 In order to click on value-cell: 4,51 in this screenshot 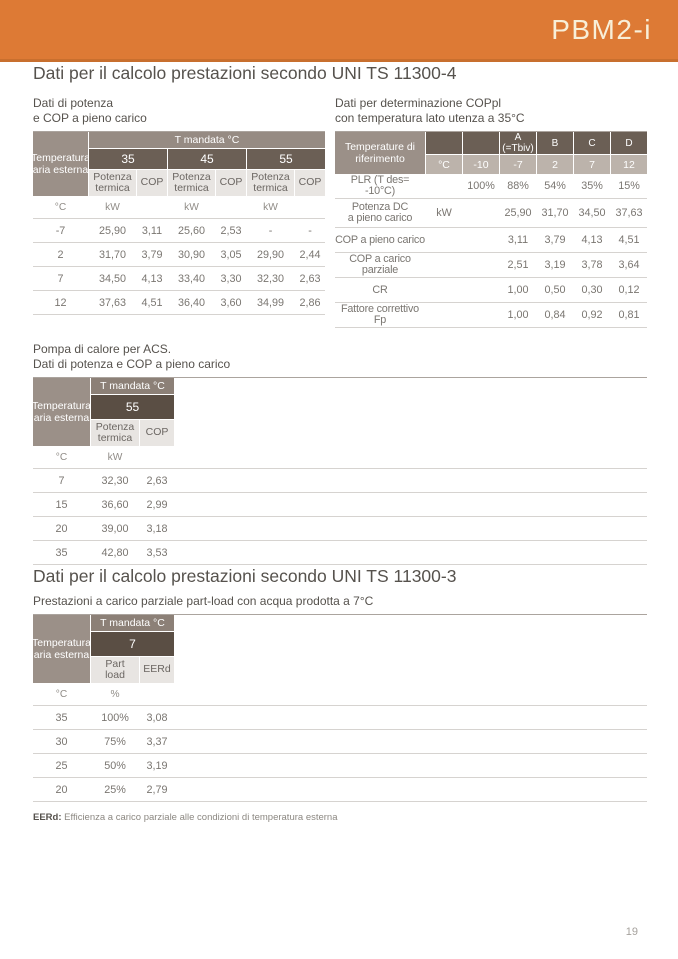, I will do `click(629, 240)`.